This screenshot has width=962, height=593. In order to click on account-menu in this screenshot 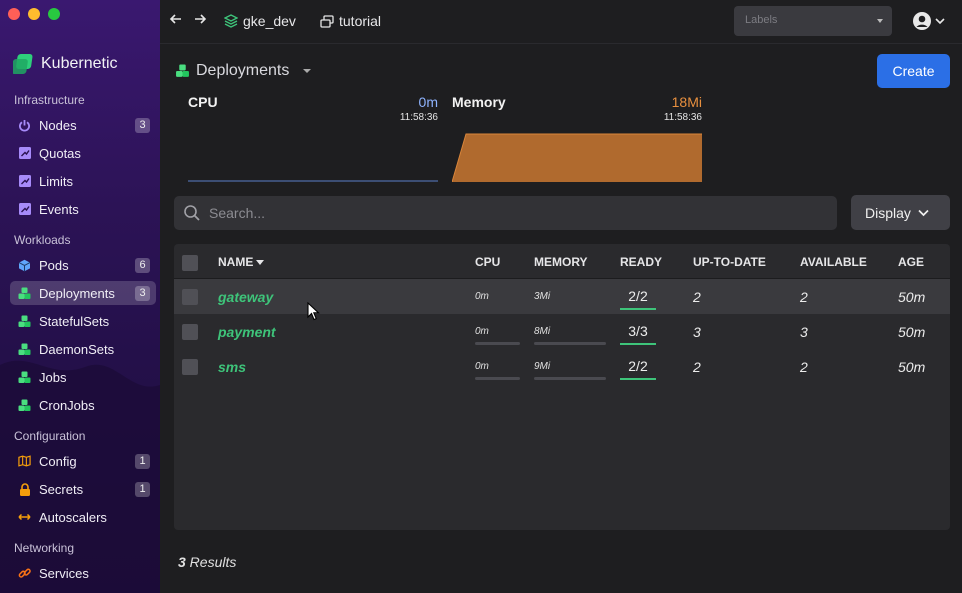, I will do `click(928, 21)`.